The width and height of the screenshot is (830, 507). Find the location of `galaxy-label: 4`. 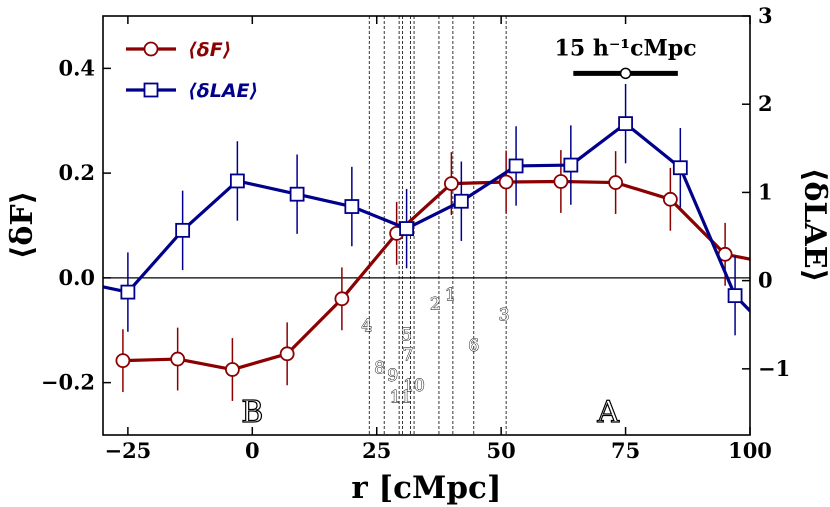

galaxy-label: 4 is located at coordinates (366, 326).